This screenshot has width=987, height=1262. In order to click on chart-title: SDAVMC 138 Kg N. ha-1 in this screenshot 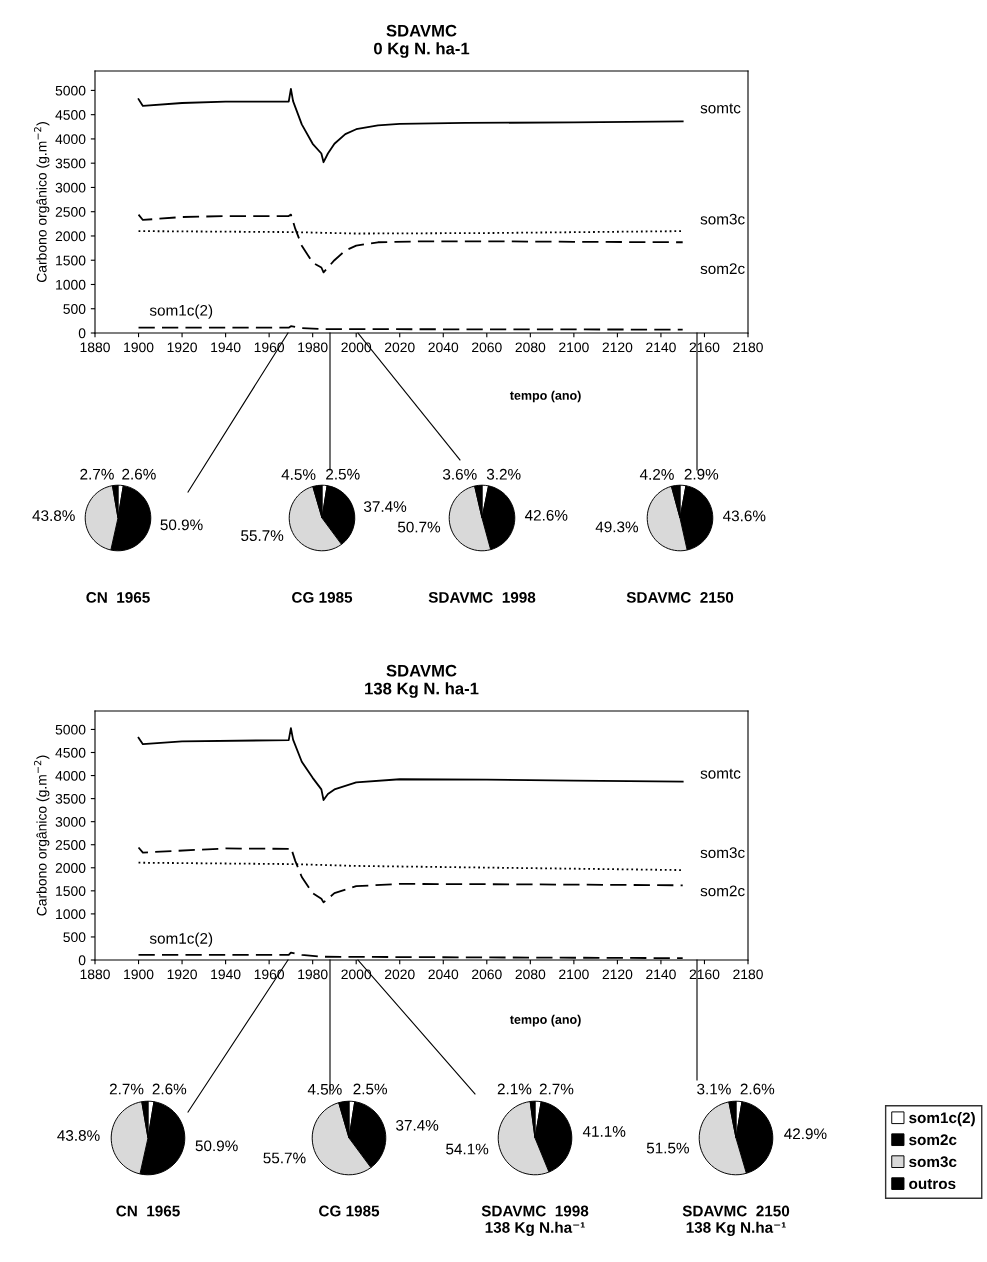, I will do `click(422, 681)`.